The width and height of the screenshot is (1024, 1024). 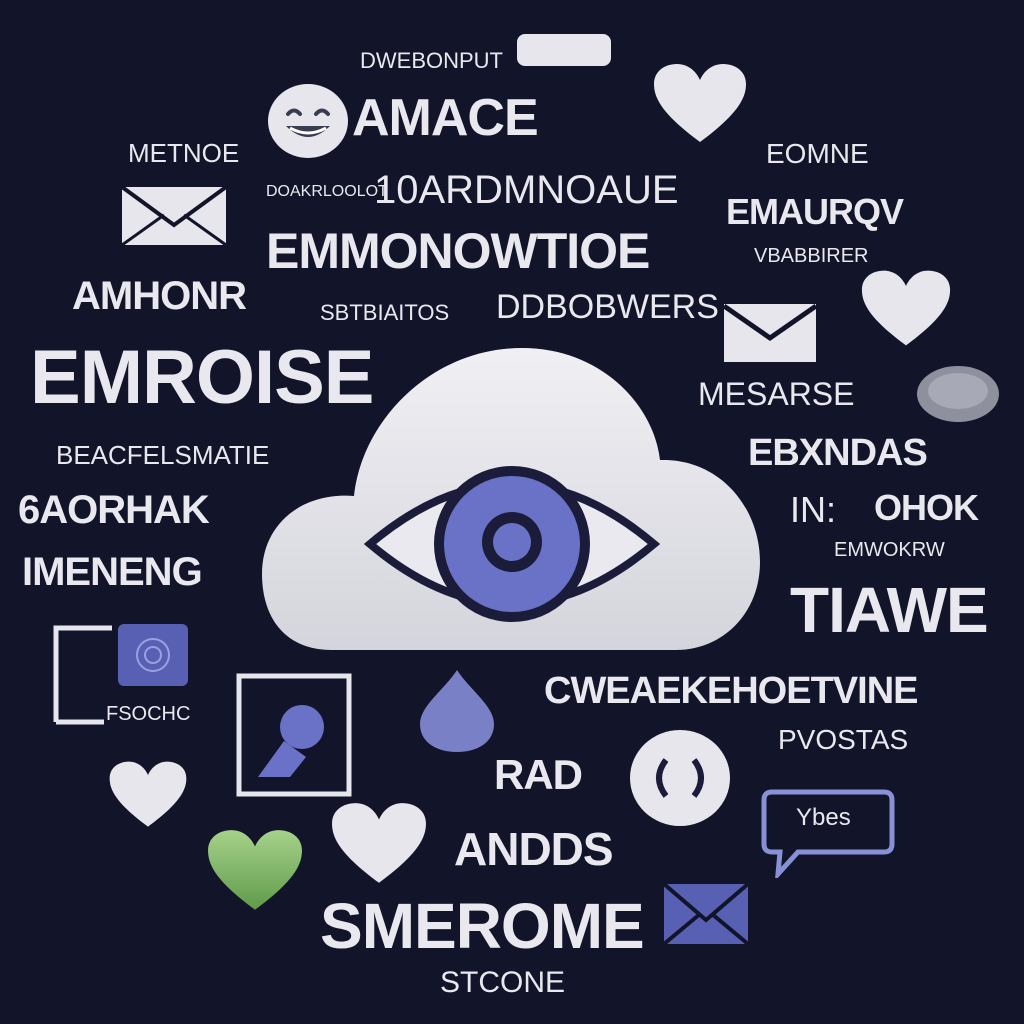 What do you see at coordinates (958, 394) in the screenshot?
I see `coin-icon` at bounding box center [958, 394].